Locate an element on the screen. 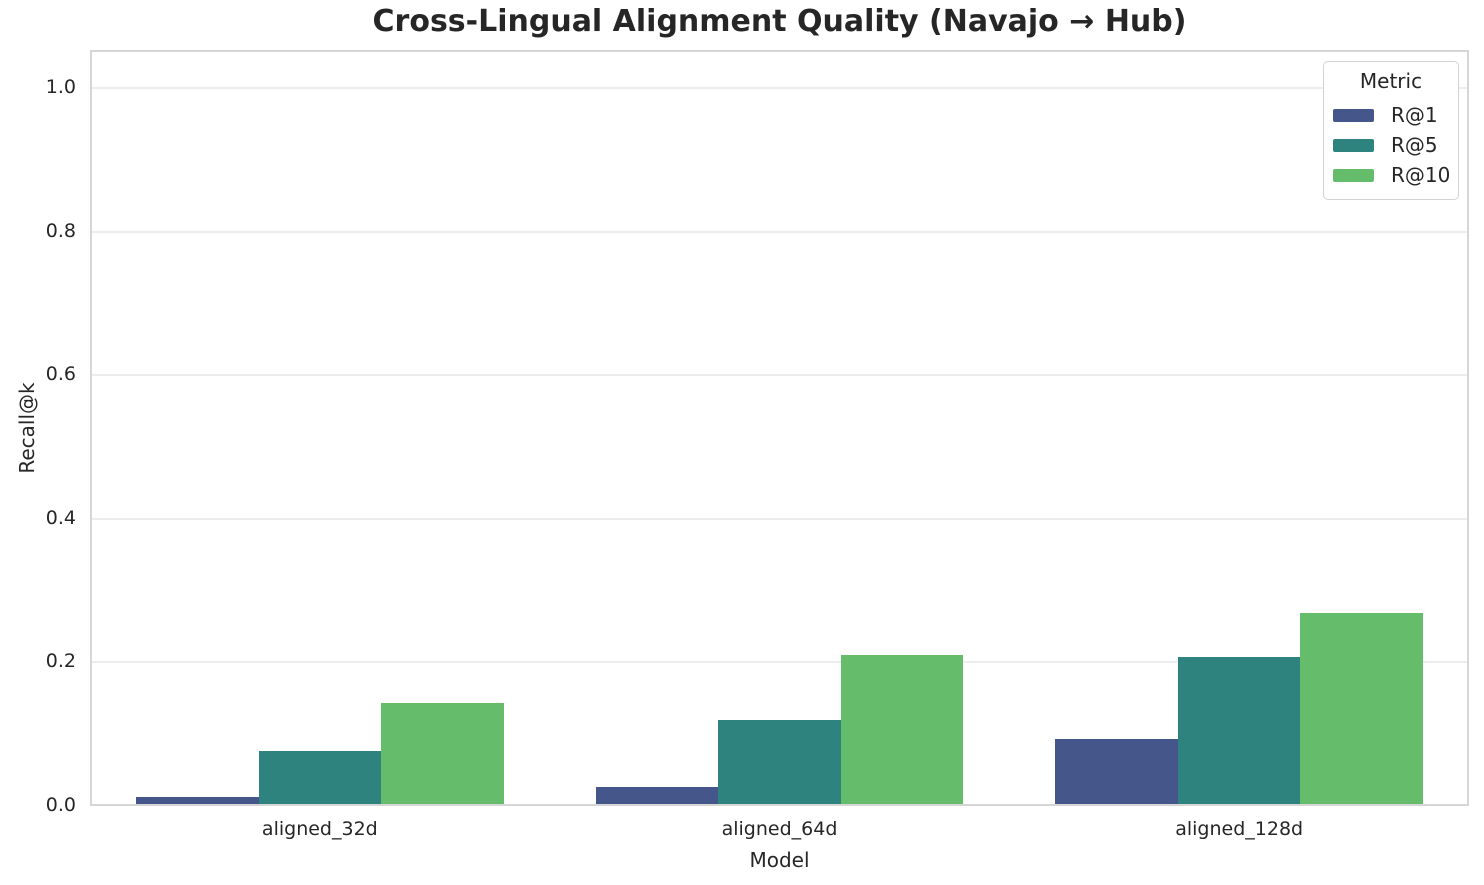 The width and height of the screenshot is (1484, 885). legend-item-r1: R@1 is located at coordinates (1391, 115).